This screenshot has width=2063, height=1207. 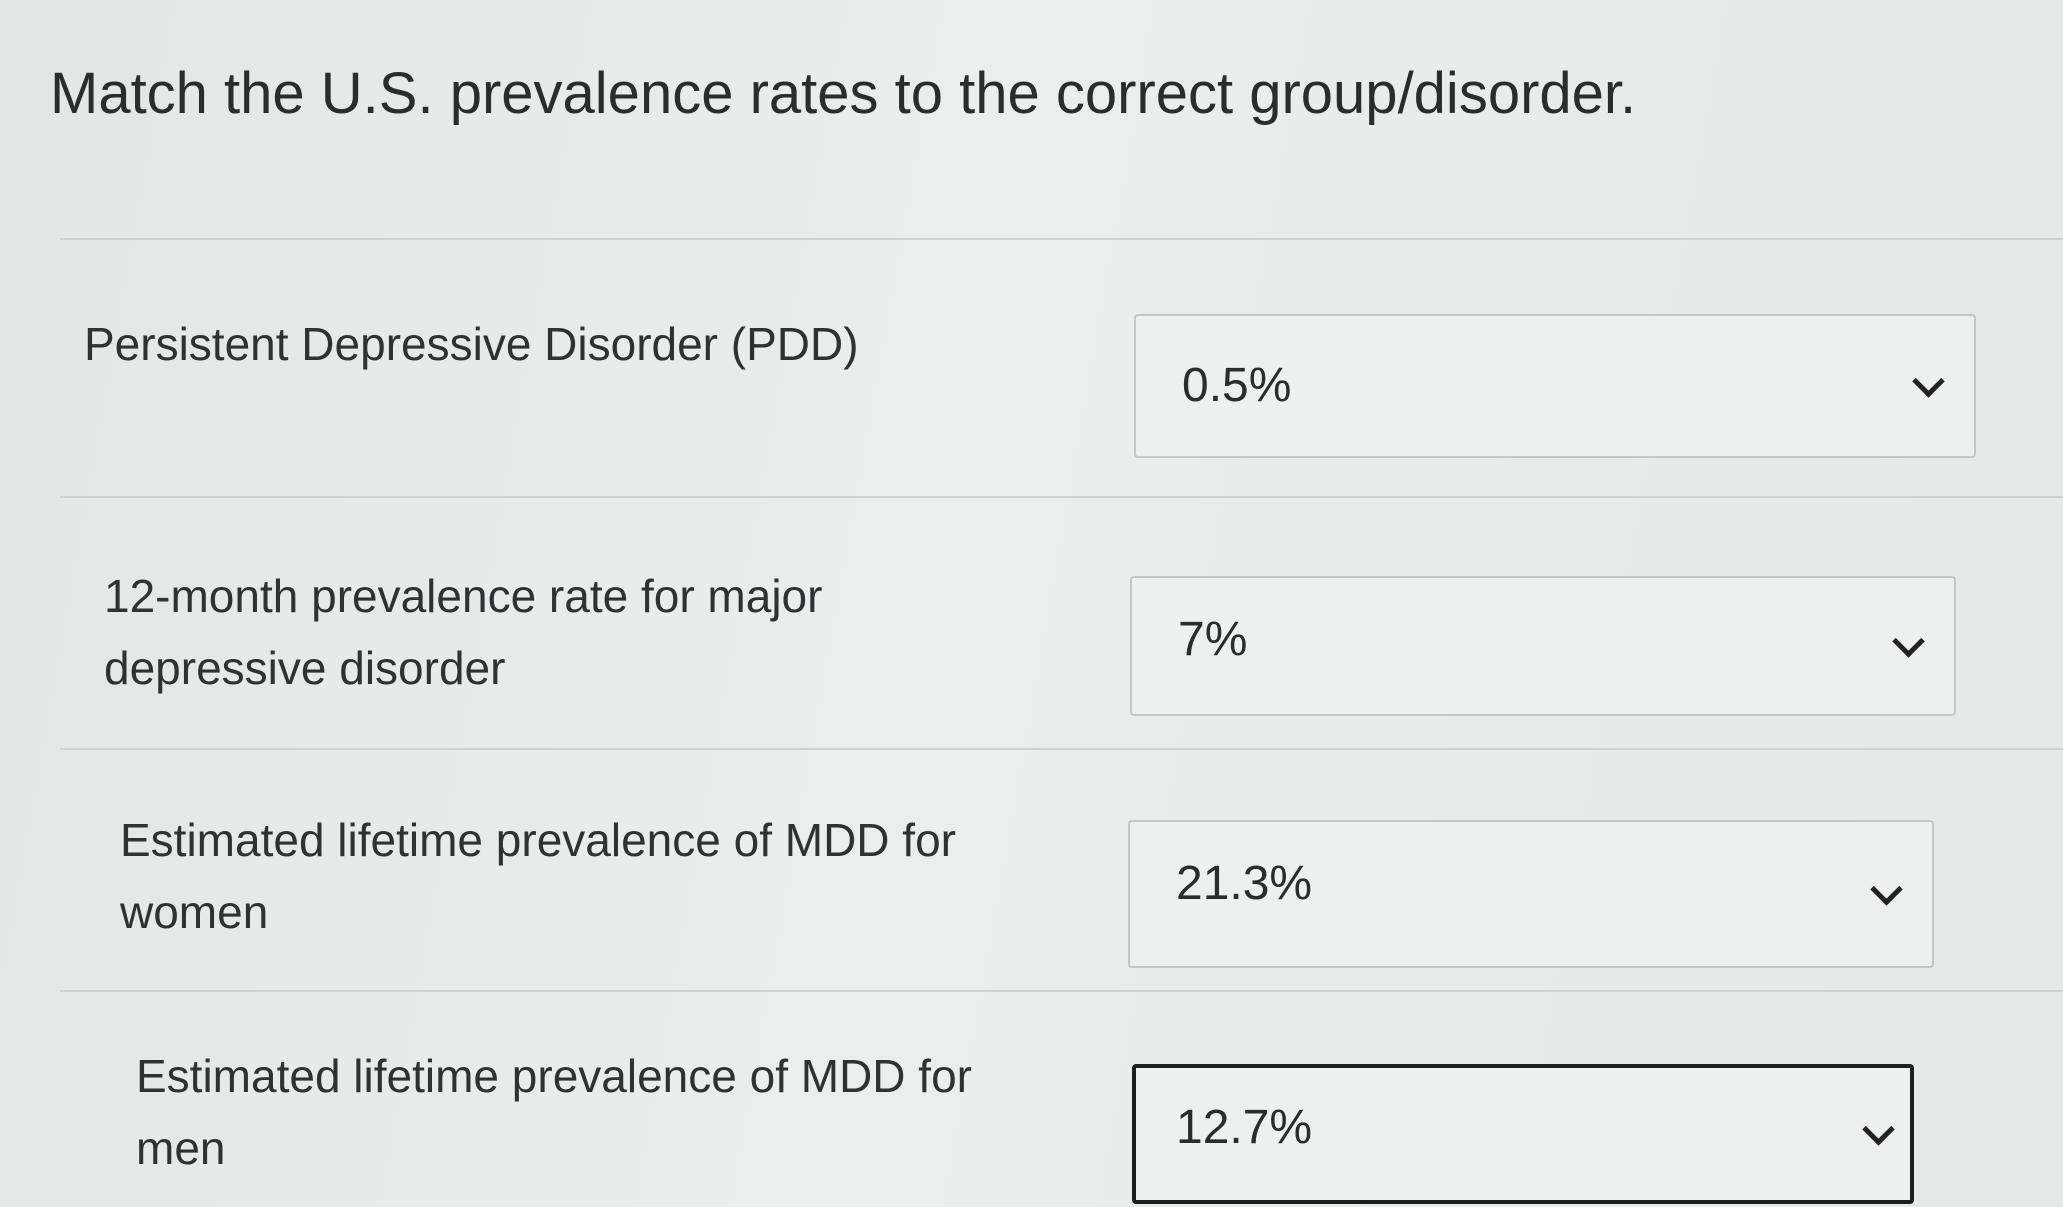 What do you see at coordinates (1244, 883) in the screenshot?
I see `dropdown-value: 21.3%` at bounding box center [1244, 883].